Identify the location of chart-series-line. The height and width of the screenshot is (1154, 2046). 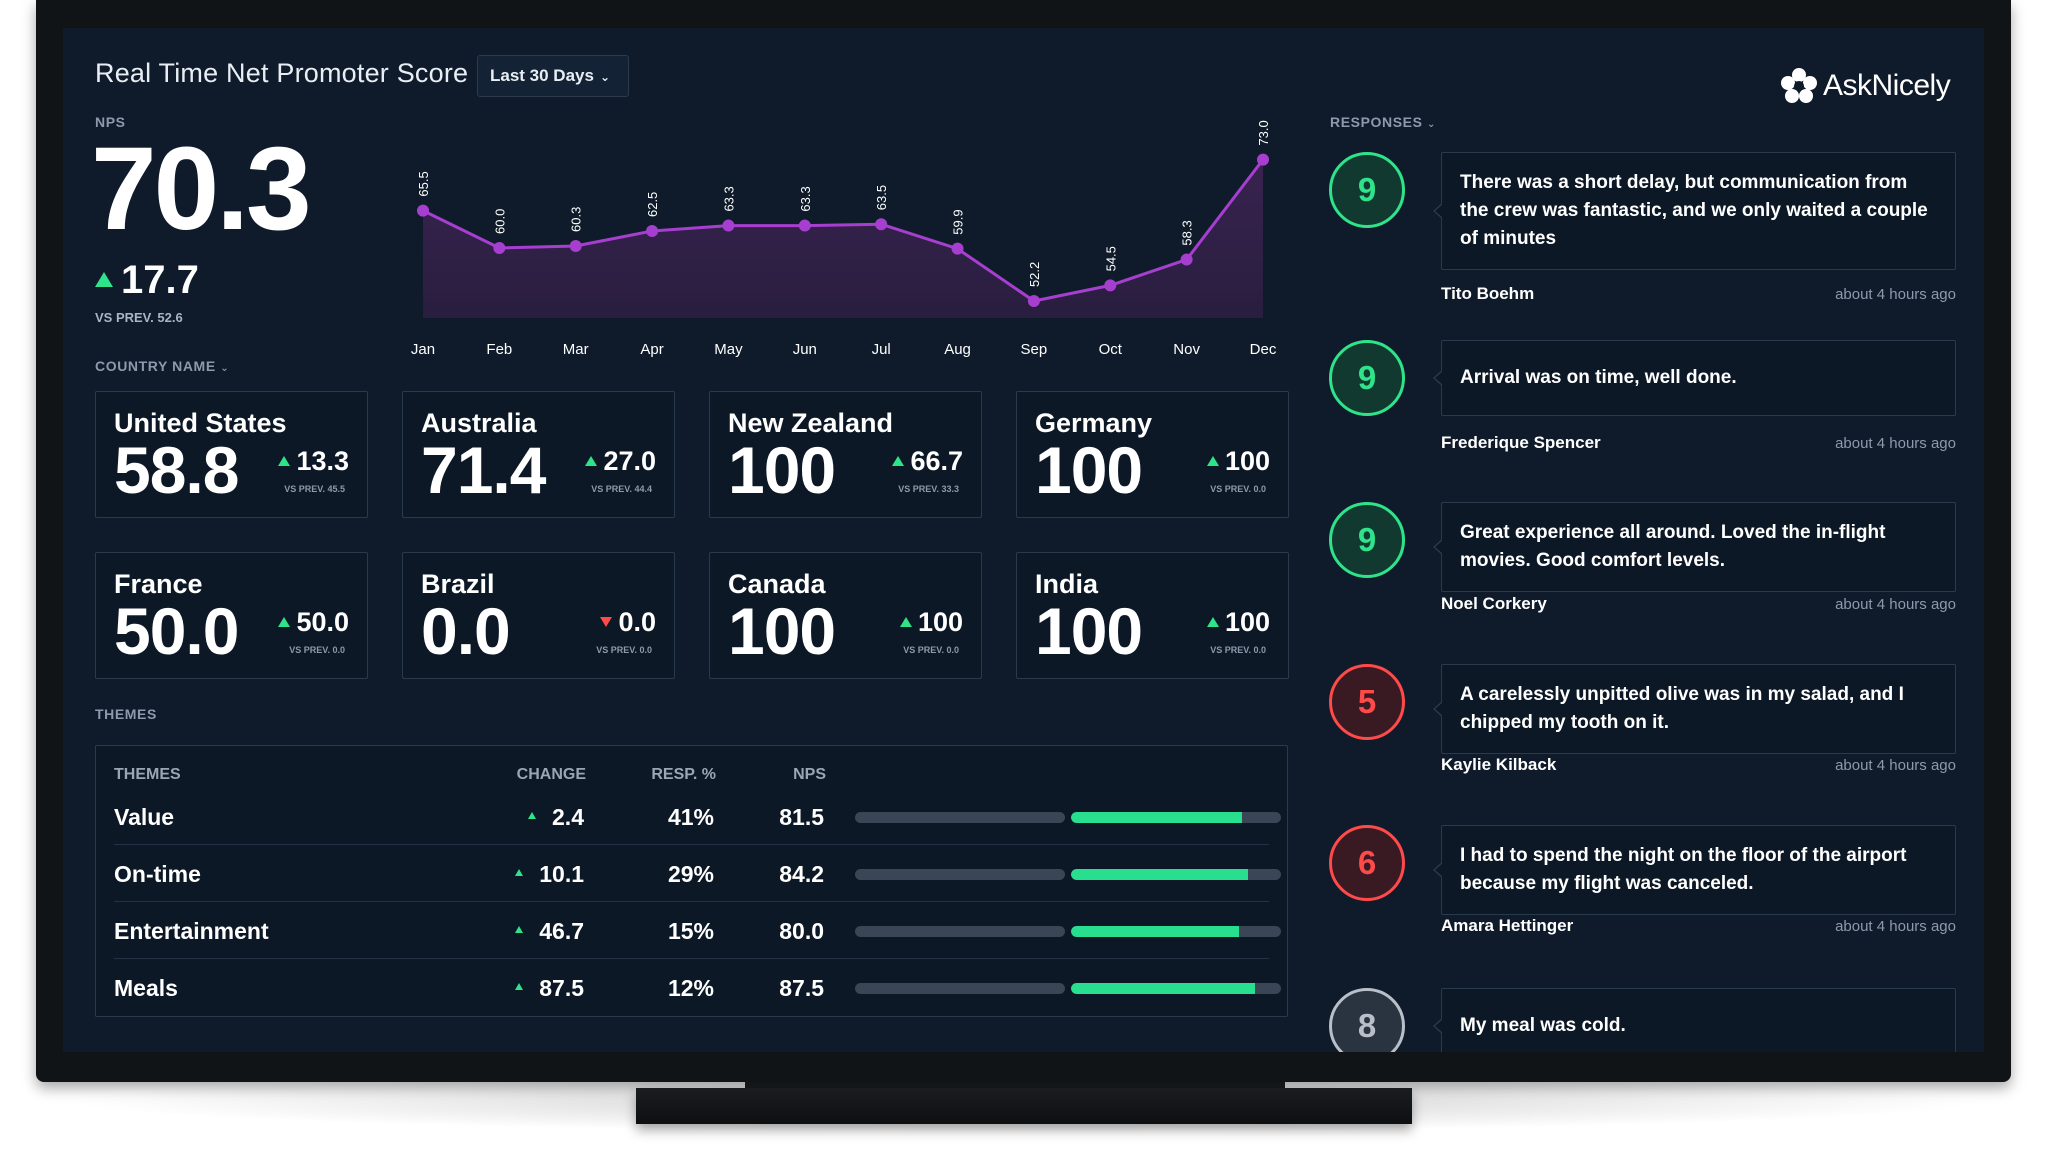
(843, 230).